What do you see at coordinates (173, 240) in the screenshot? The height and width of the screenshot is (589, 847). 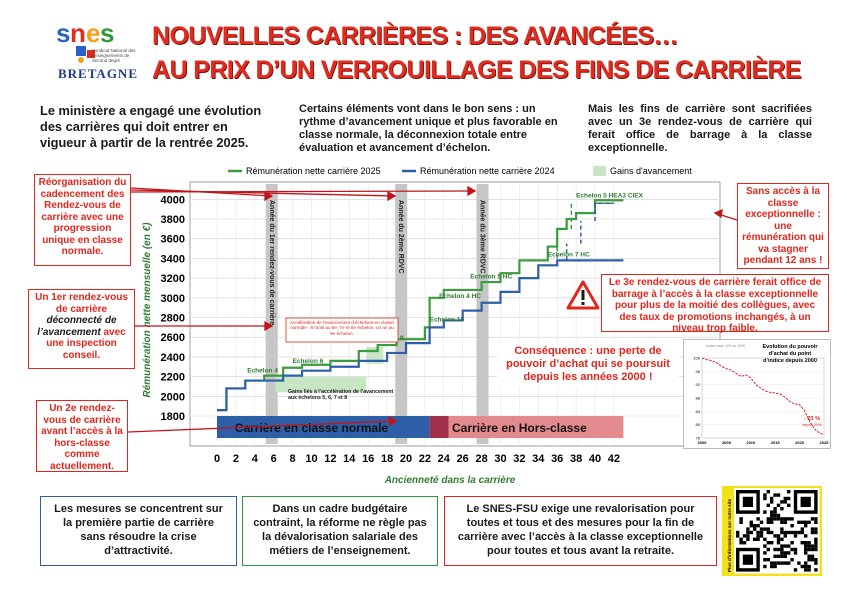 I see `y-tick-label: 3600` at bounding box center [173, 240].